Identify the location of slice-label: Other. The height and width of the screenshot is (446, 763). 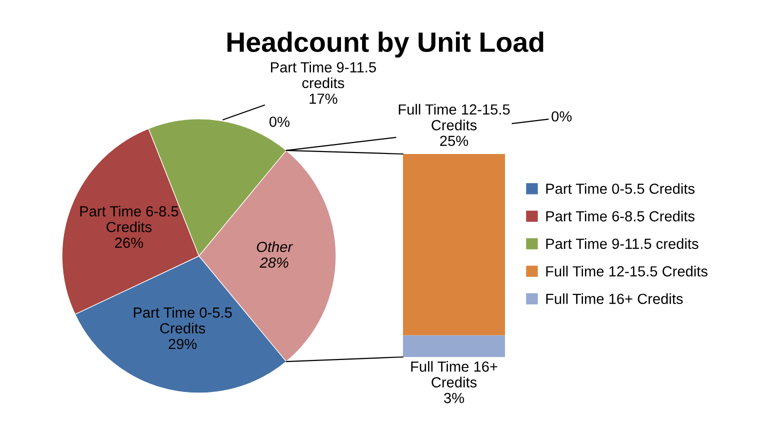
(275, 246).